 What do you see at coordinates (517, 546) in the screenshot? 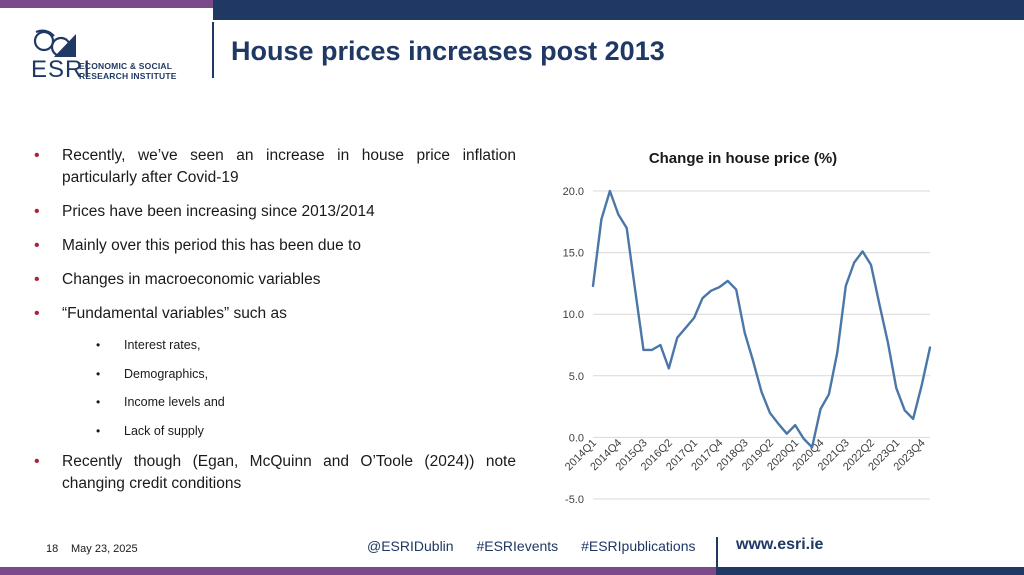
I see `social-tag: #ESRIevents` at bounding box center [517, 546].